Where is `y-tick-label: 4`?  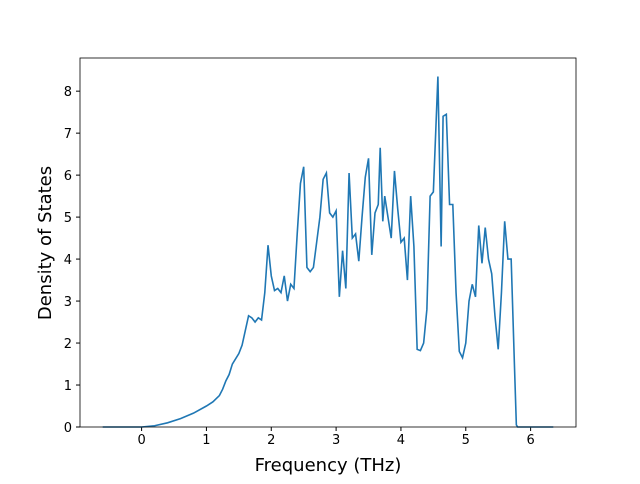
y-tick-label: 4 is located at coordinates (68, 260).